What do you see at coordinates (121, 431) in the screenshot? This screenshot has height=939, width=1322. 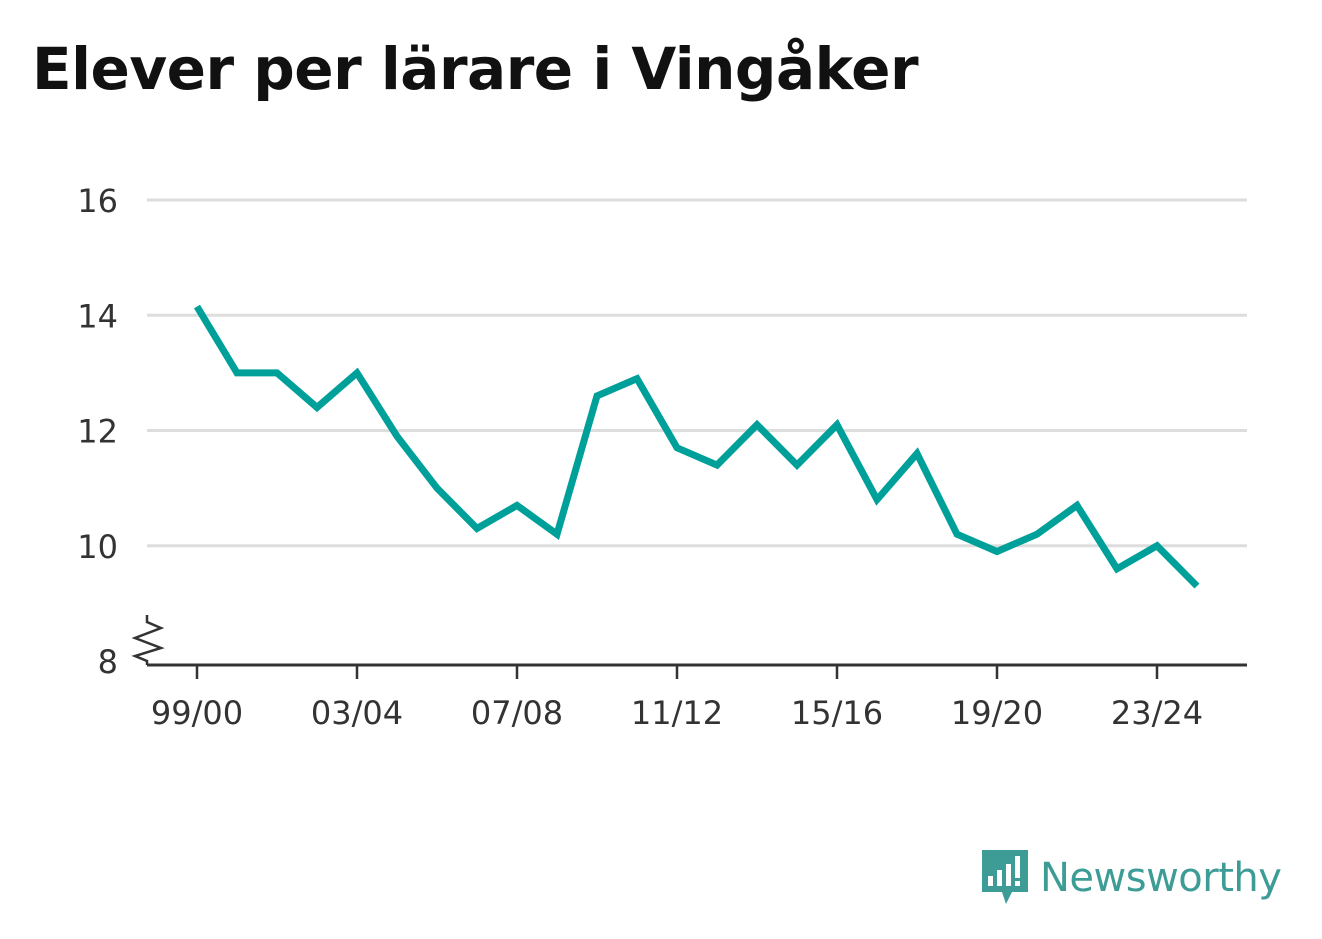 I see `y-axis-ticks: 8 10 12 14 16` at bounding box center [121, 431].